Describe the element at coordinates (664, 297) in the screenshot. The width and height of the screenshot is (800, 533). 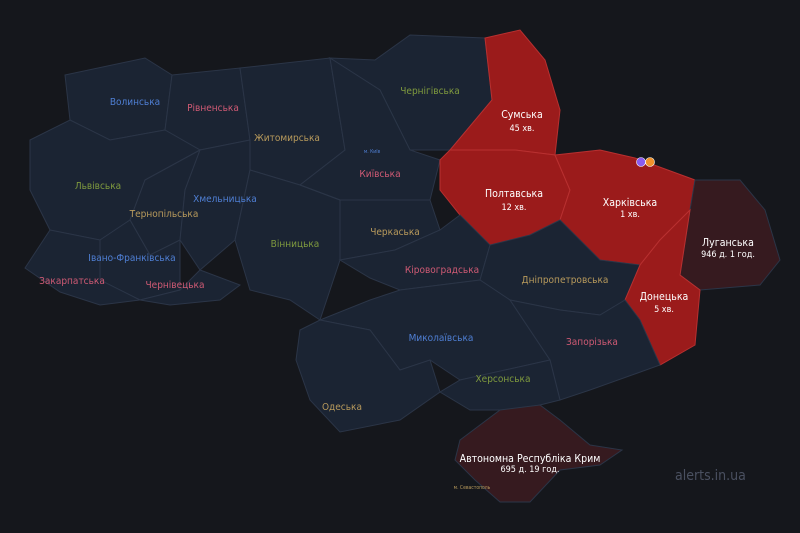
I see `region-label-donetska: Донецька` at that location.